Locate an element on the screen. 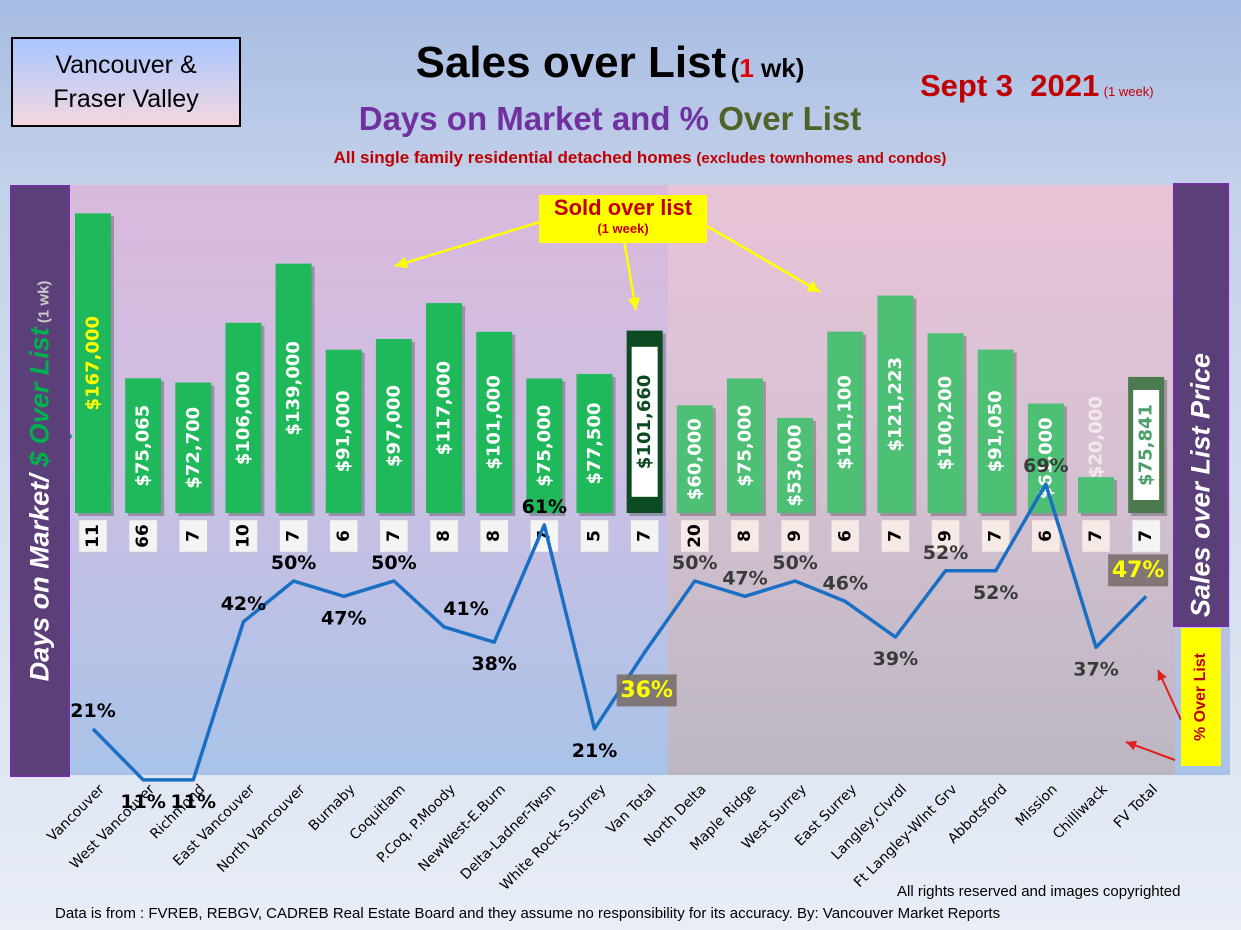  title-main: Sales over List is located at coordinates (571, 62).